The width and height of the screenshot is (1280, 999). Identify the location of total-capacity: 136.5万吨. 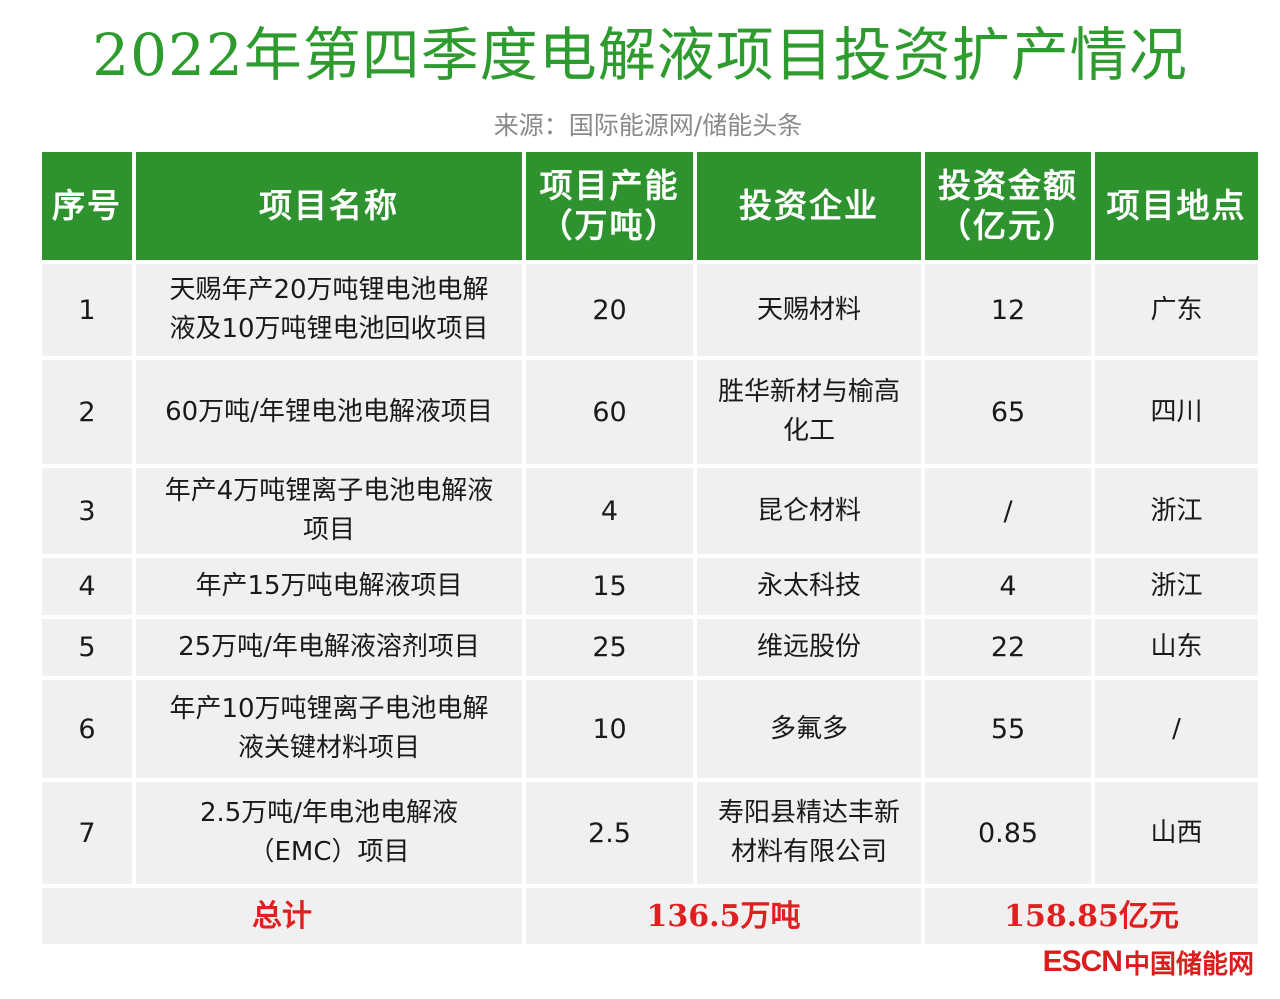
(723, 916).